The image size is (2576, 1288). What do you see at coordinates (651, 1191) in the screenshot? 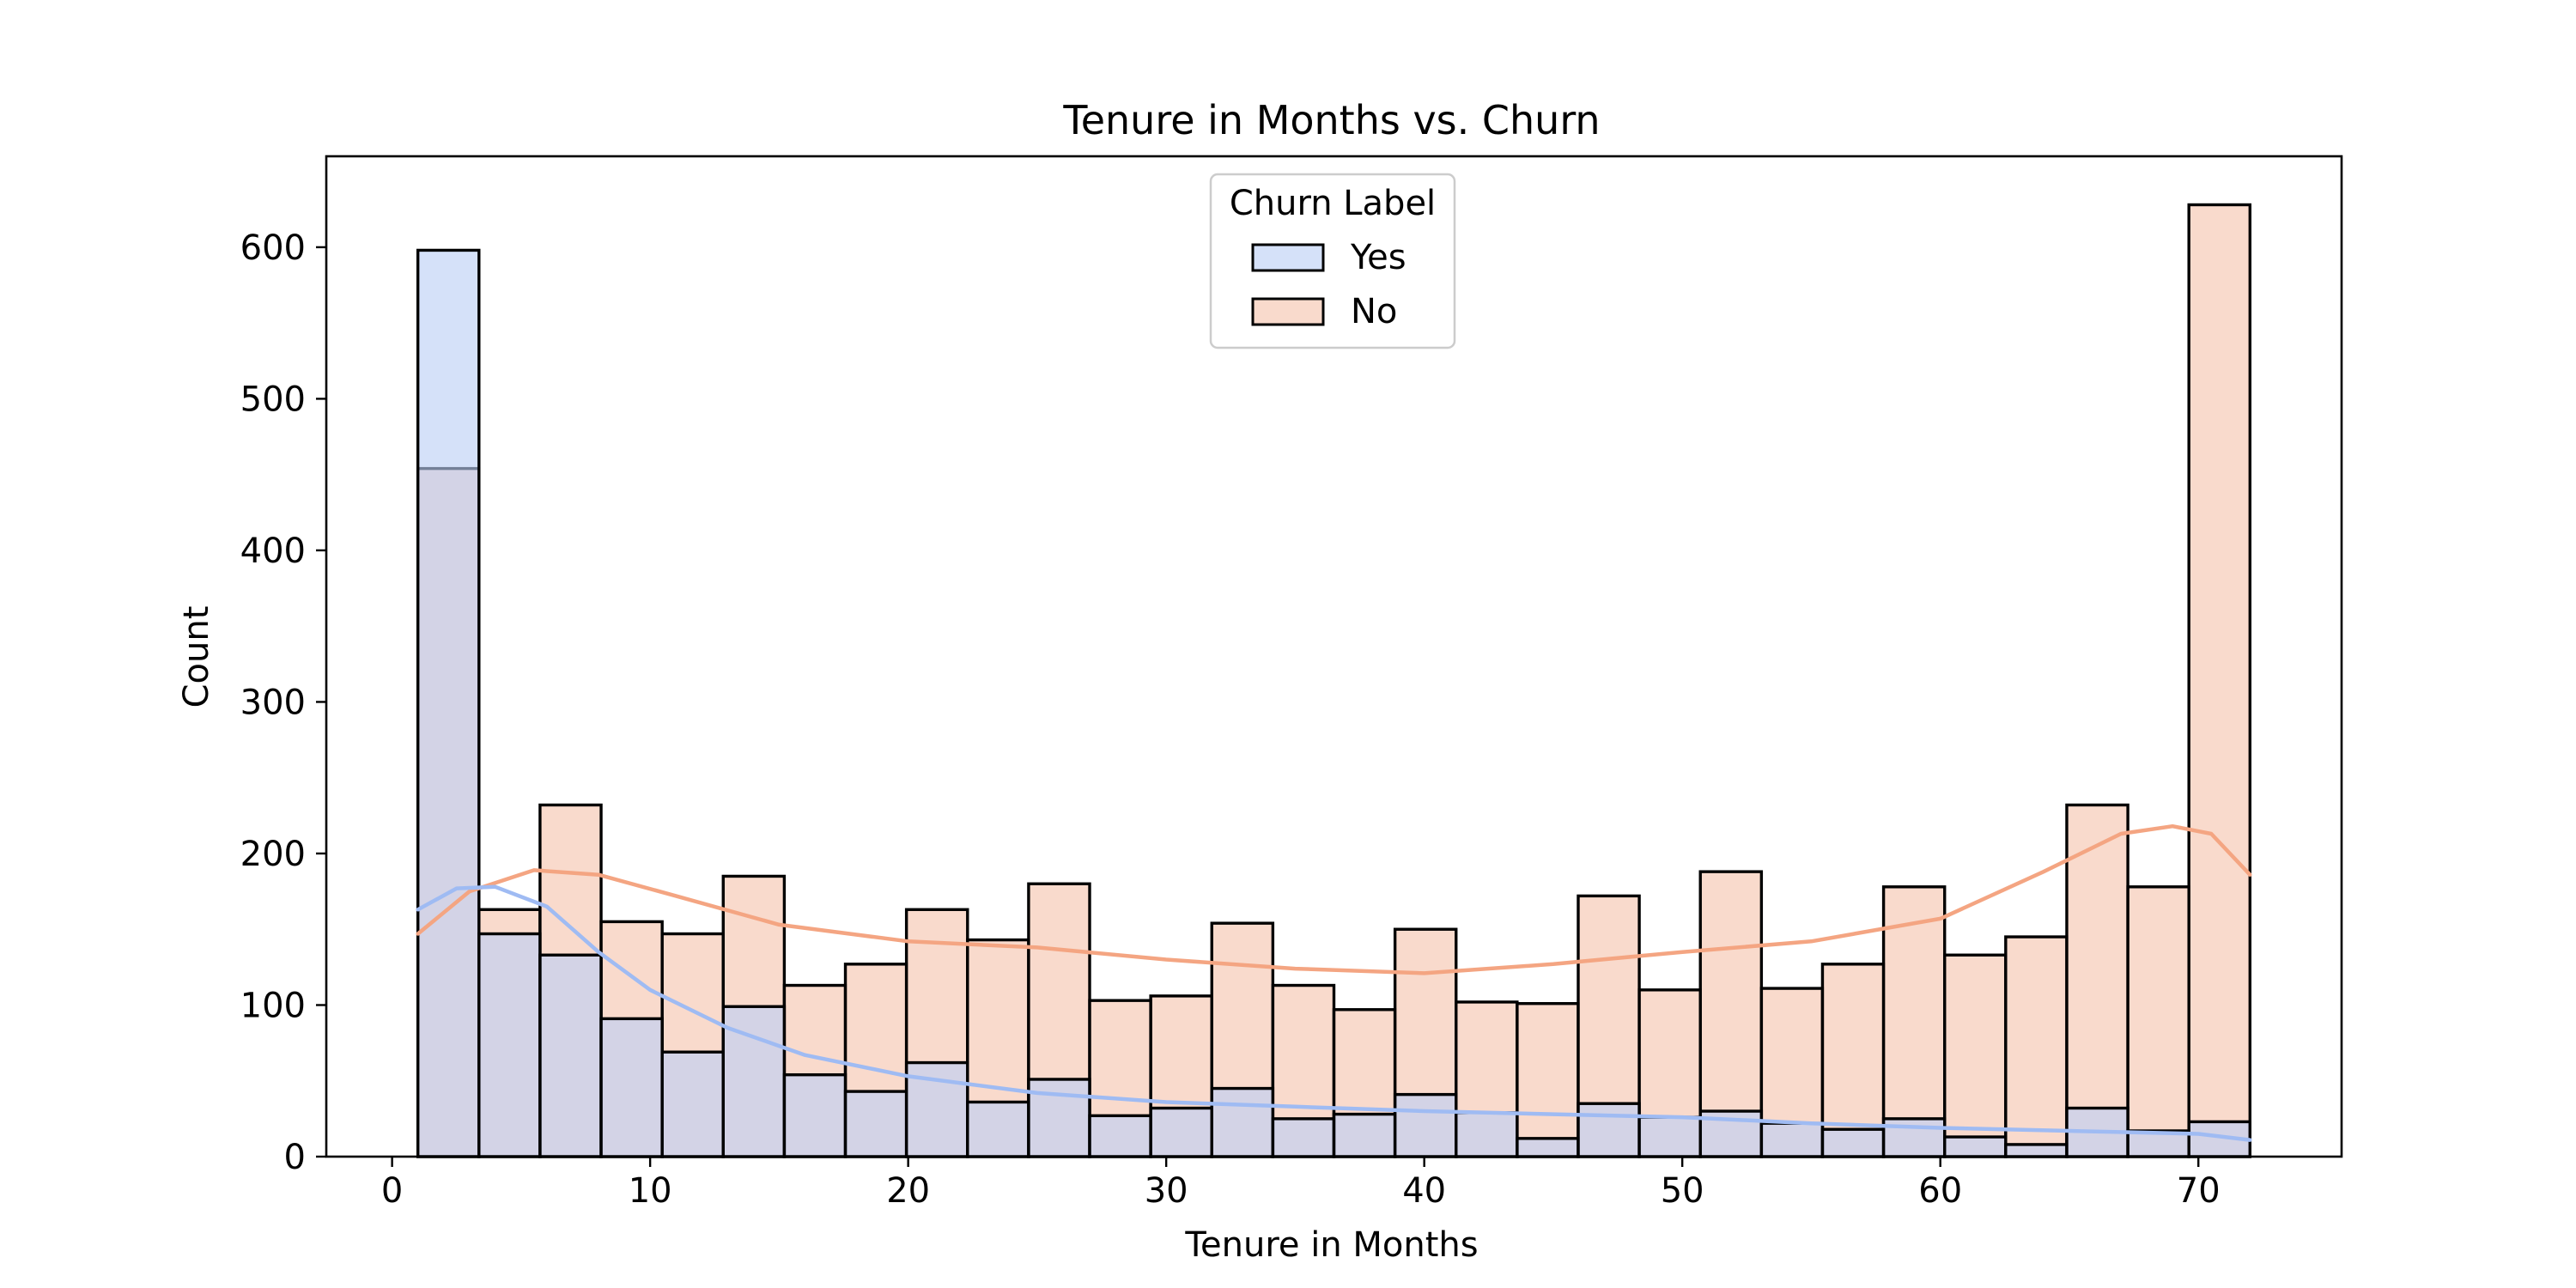
I see `x-tick-label-10: 10` at bounding box center [651, 1191].